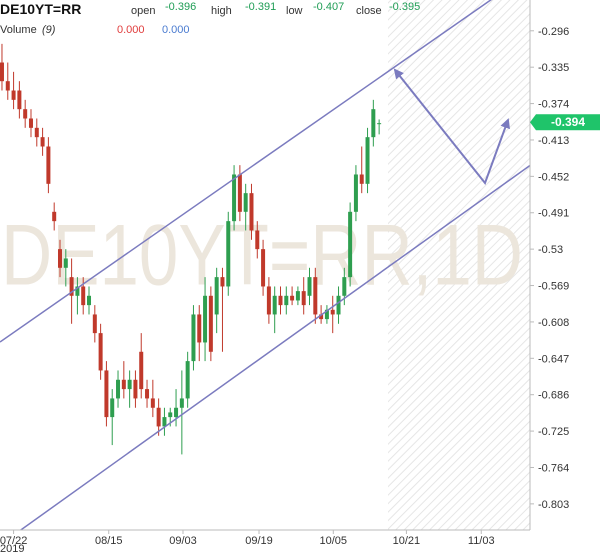 The image size is (600, 558). Describe the element at coordinates (143, 11) in the screenshot. I see `legend-label: open` at that location.